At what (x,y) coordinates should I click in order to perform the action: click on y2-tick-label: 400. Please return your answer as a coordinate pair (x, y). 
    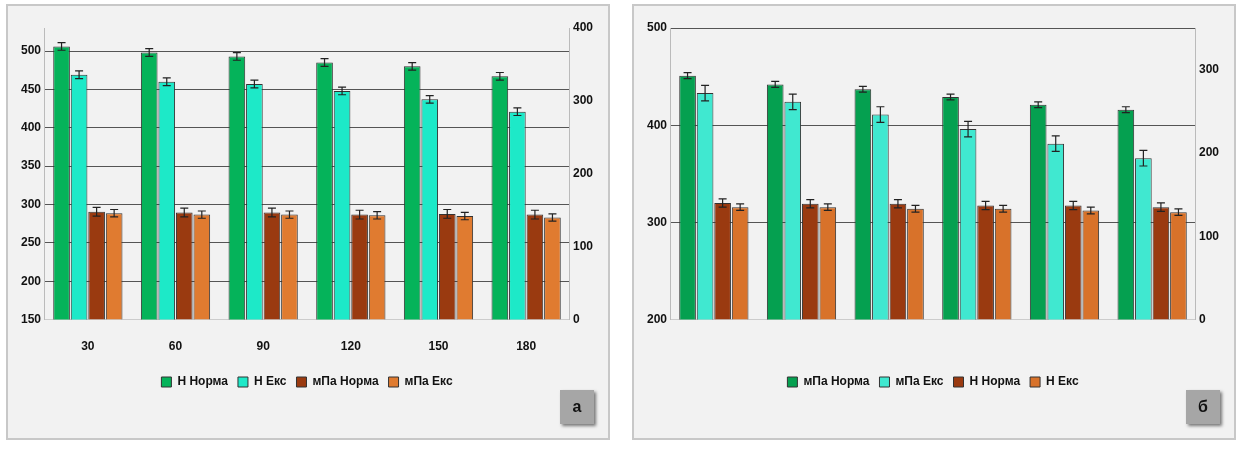
    Looking at the image, I should click on (583, 27).